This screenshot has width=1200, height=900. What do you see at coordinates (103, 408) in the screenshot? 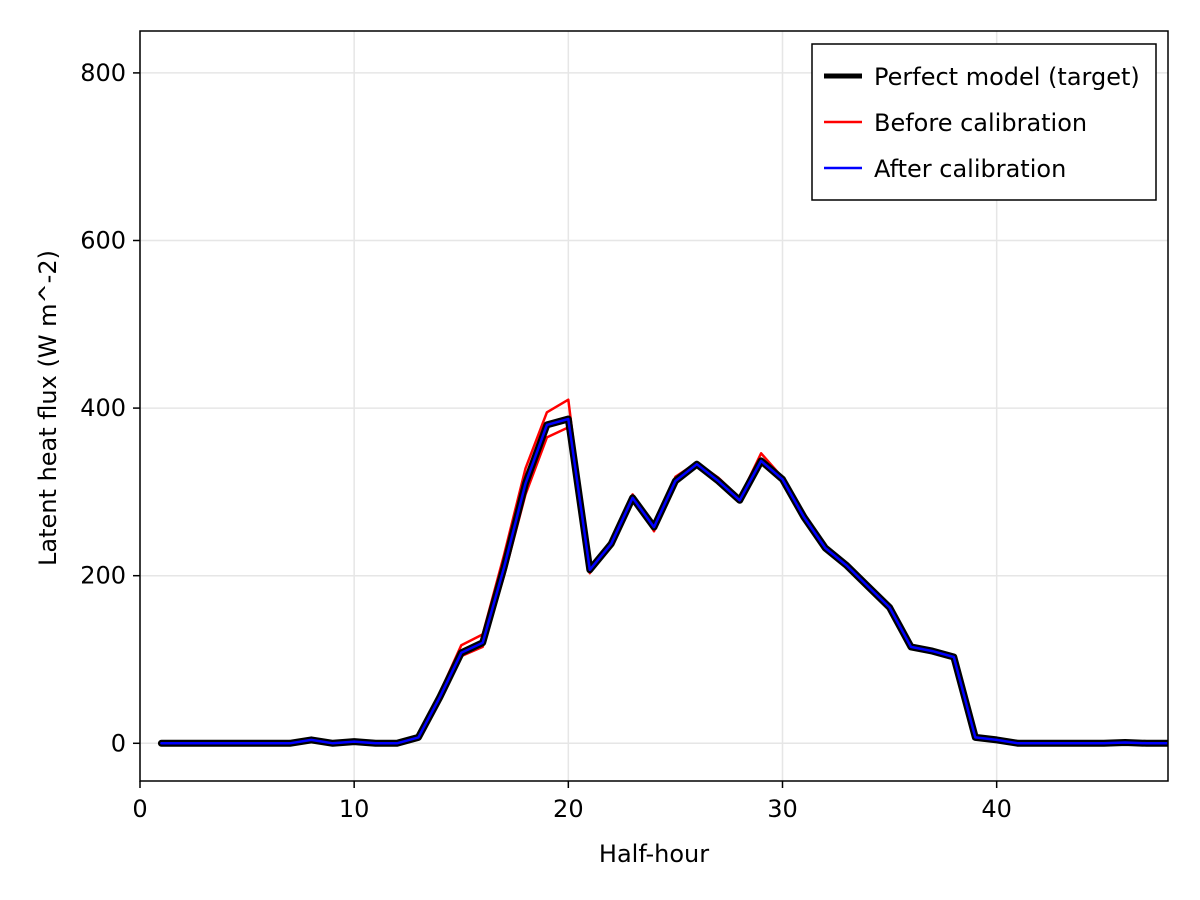
I see `y-tick-label: 400` at bounding box center [103, 408].